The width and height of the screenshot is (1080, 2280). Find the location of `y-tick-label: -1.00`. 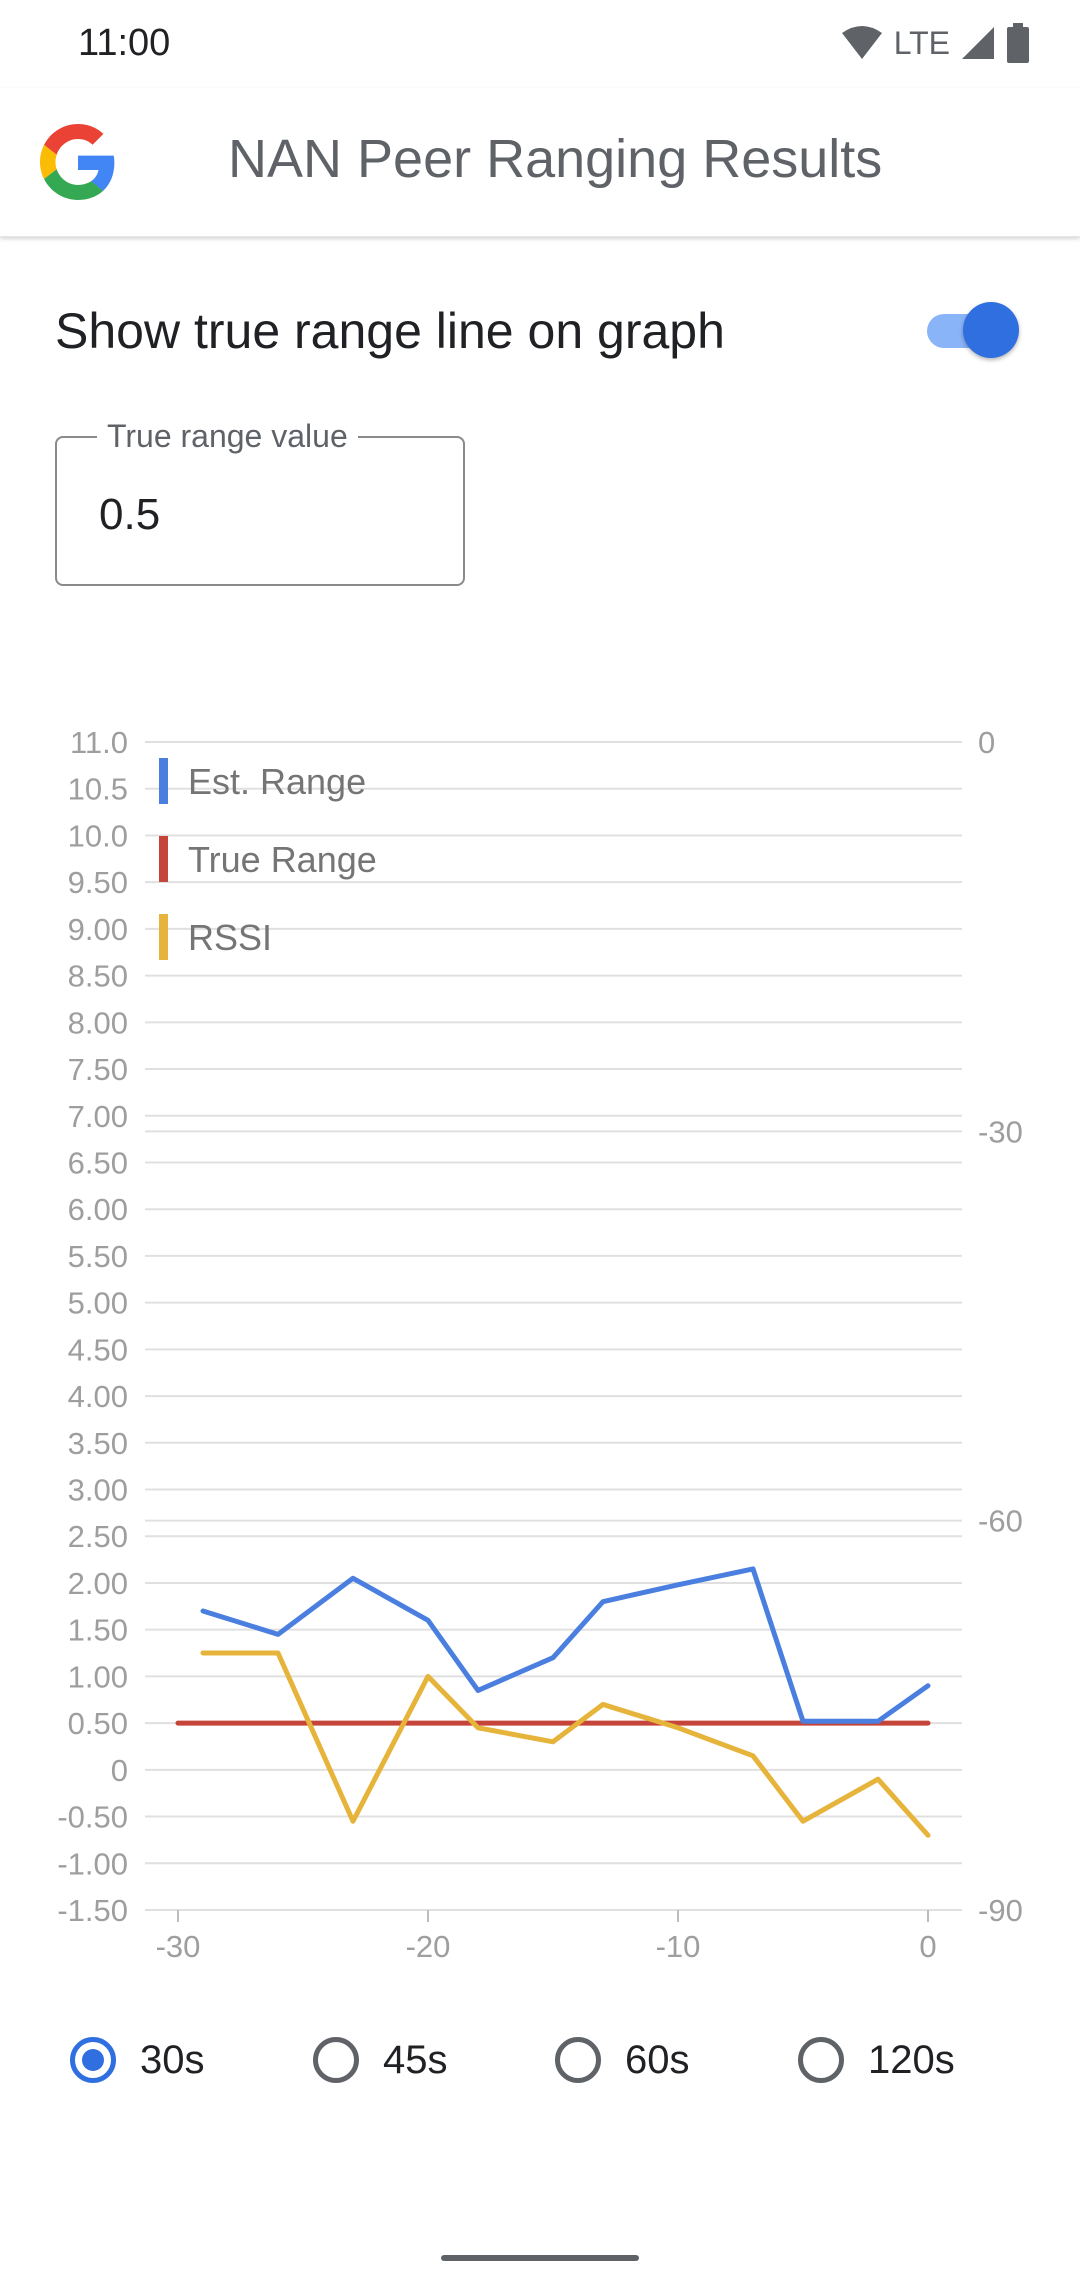

y-tick-label: -1.00 is located at coordinates (92, 1863).